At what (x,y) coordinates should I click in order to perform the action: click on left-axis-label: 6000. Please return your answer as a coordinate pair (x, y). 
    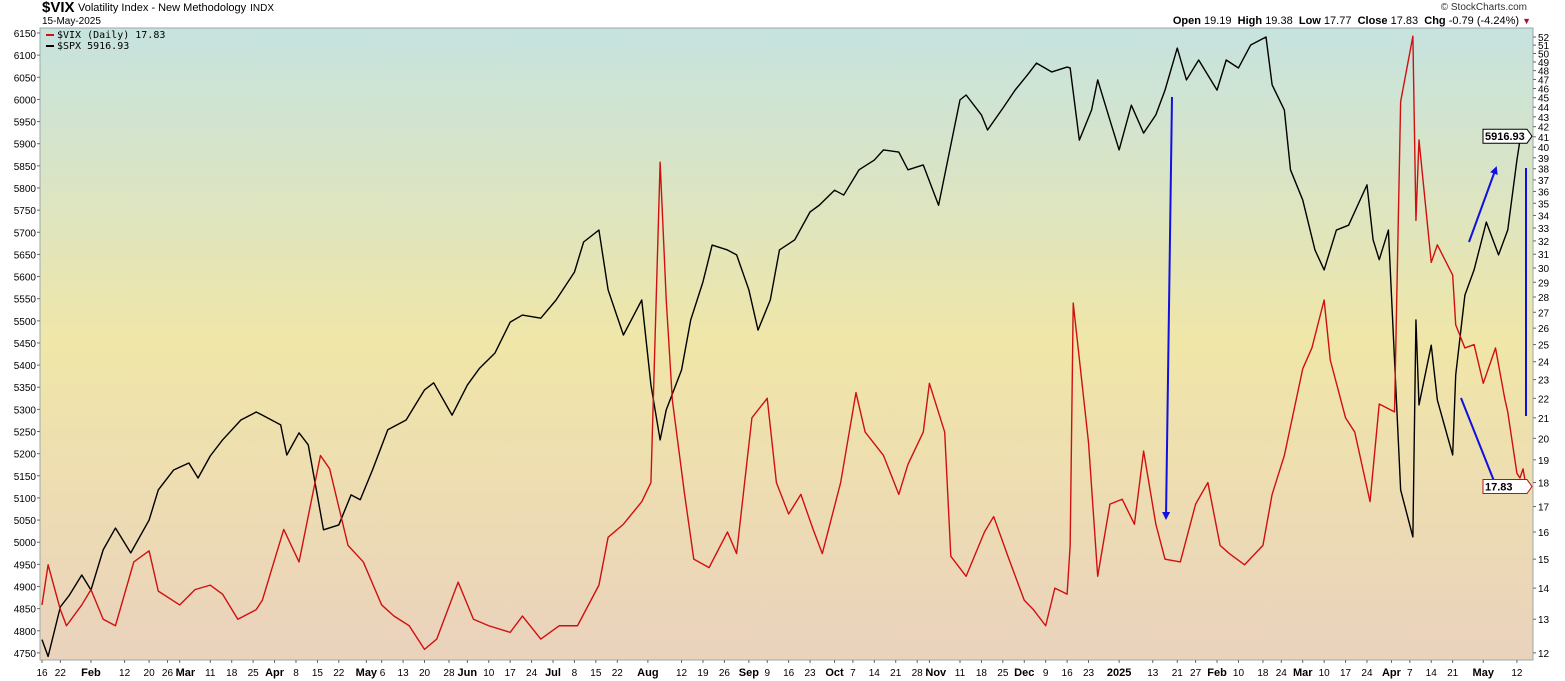
    Looking at the image, I should click on (25, 100).